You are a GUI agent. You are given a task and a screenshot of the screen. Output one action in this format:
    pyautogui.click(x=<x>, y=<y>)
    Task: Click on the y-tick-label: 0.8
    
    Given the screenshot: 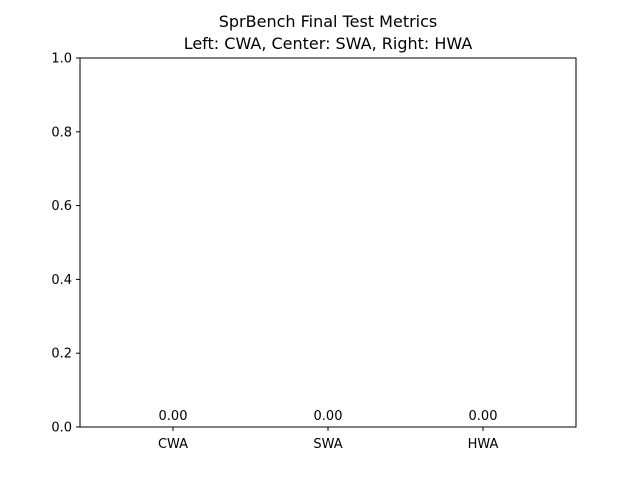 What is the action you would take?
    pyautogui.click(x=61, y=132)
    